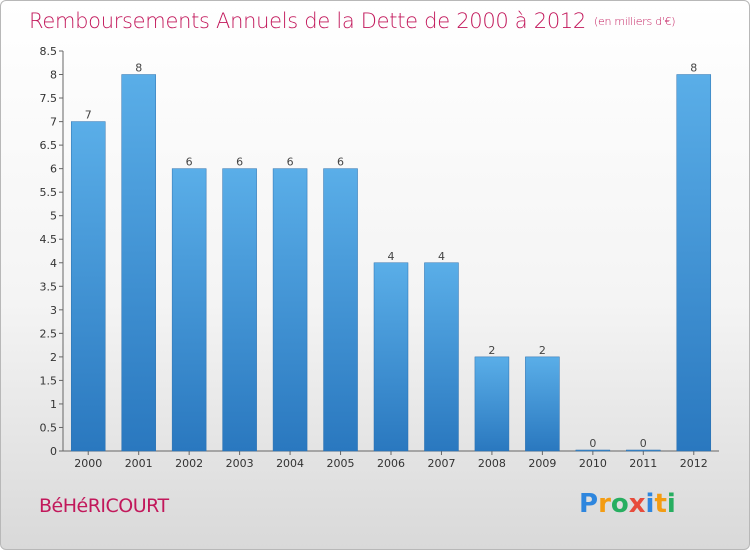 This screenshot has height=550, width=750. I want to click on x-tick-label: 2006, so click(391, 463).